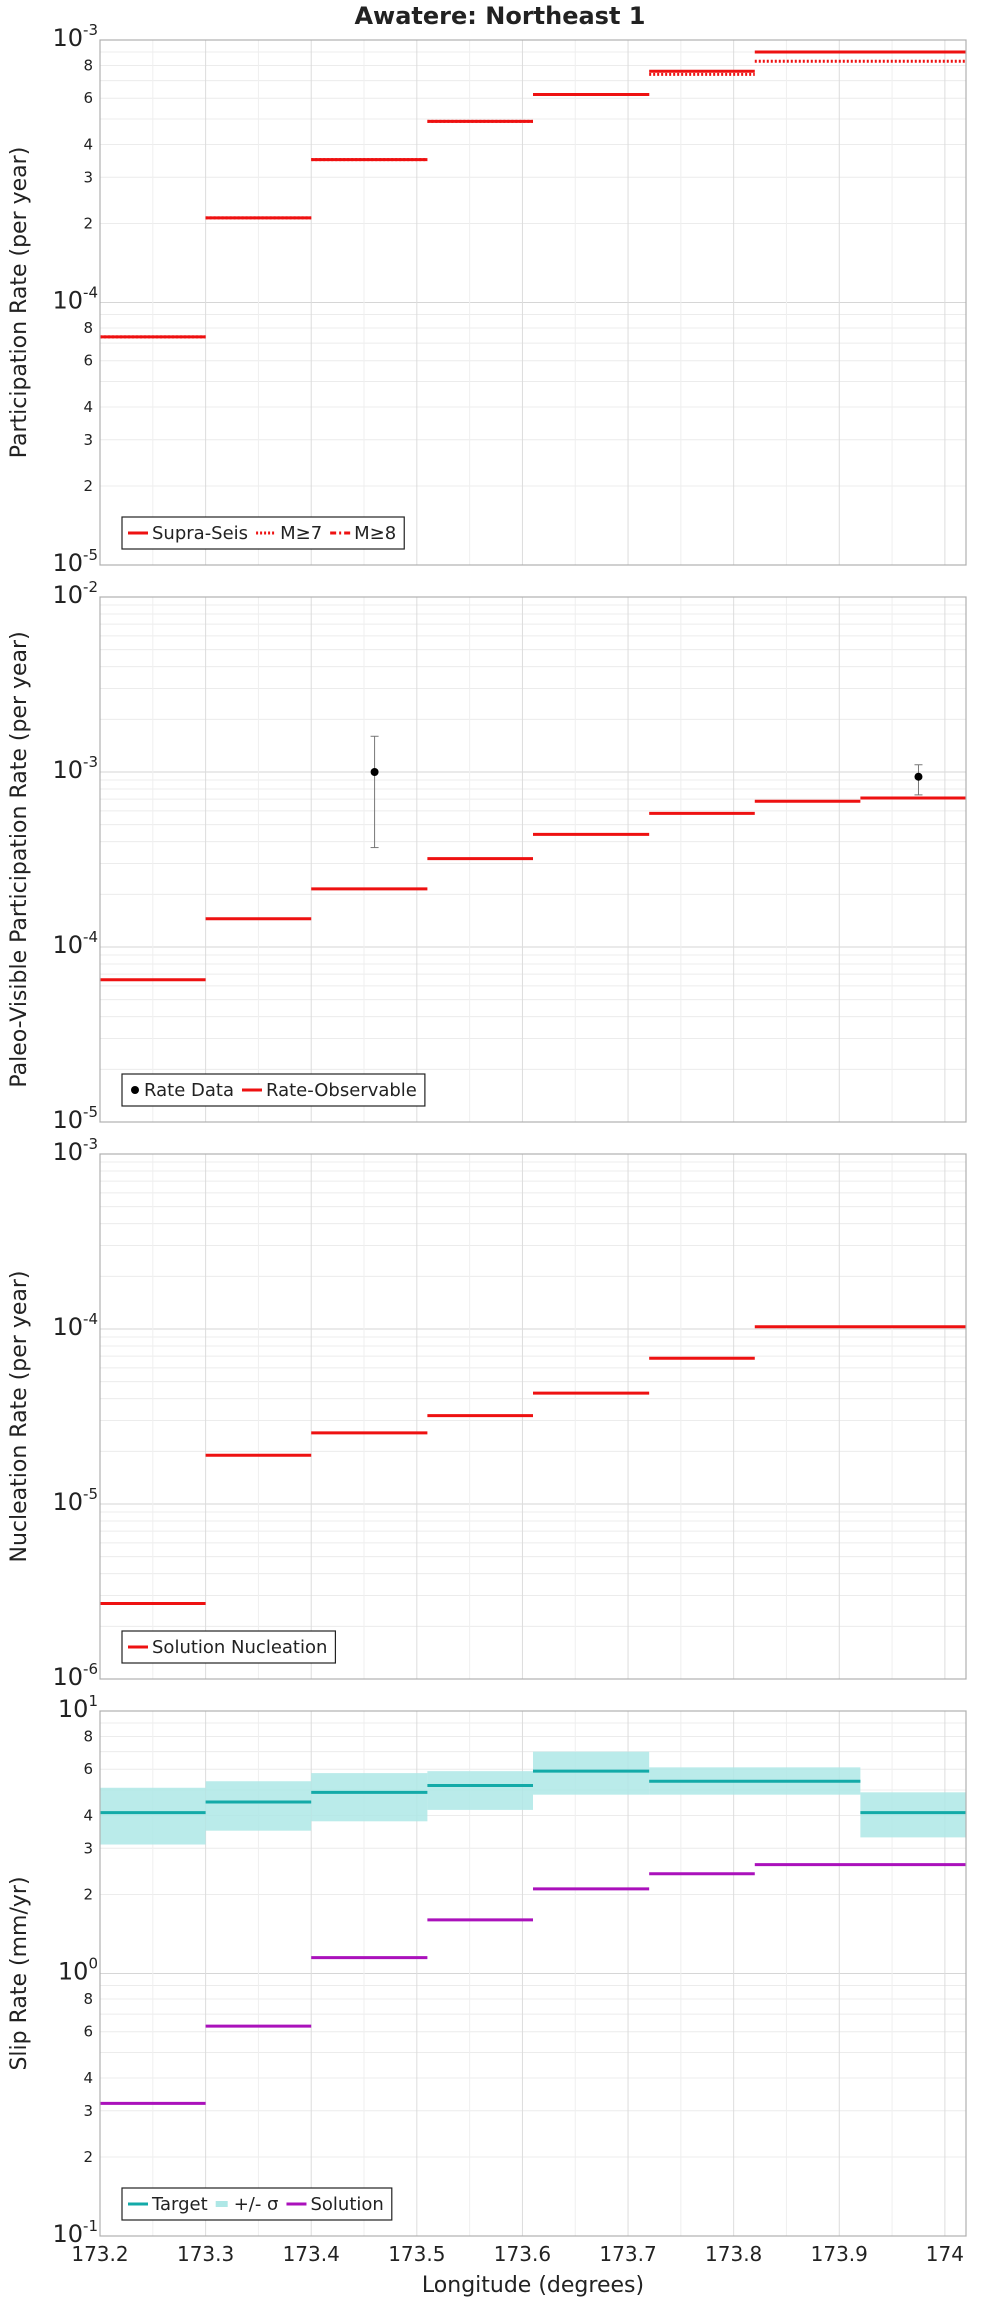 The height and width of the screenshot is (2304, 1000). What do you see at coordinates (78, 1970) in the screenshot?
I see `y-tick-label: 10⁰` at bounding box center [78, 1970].